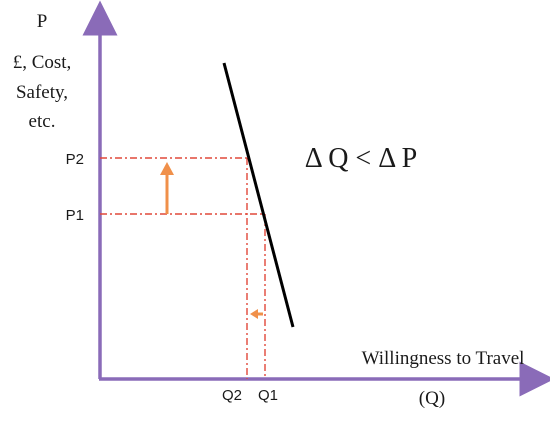 The height and width of the screenshot is (421, 550). I want to click on demand-curve, so click(258, 195).